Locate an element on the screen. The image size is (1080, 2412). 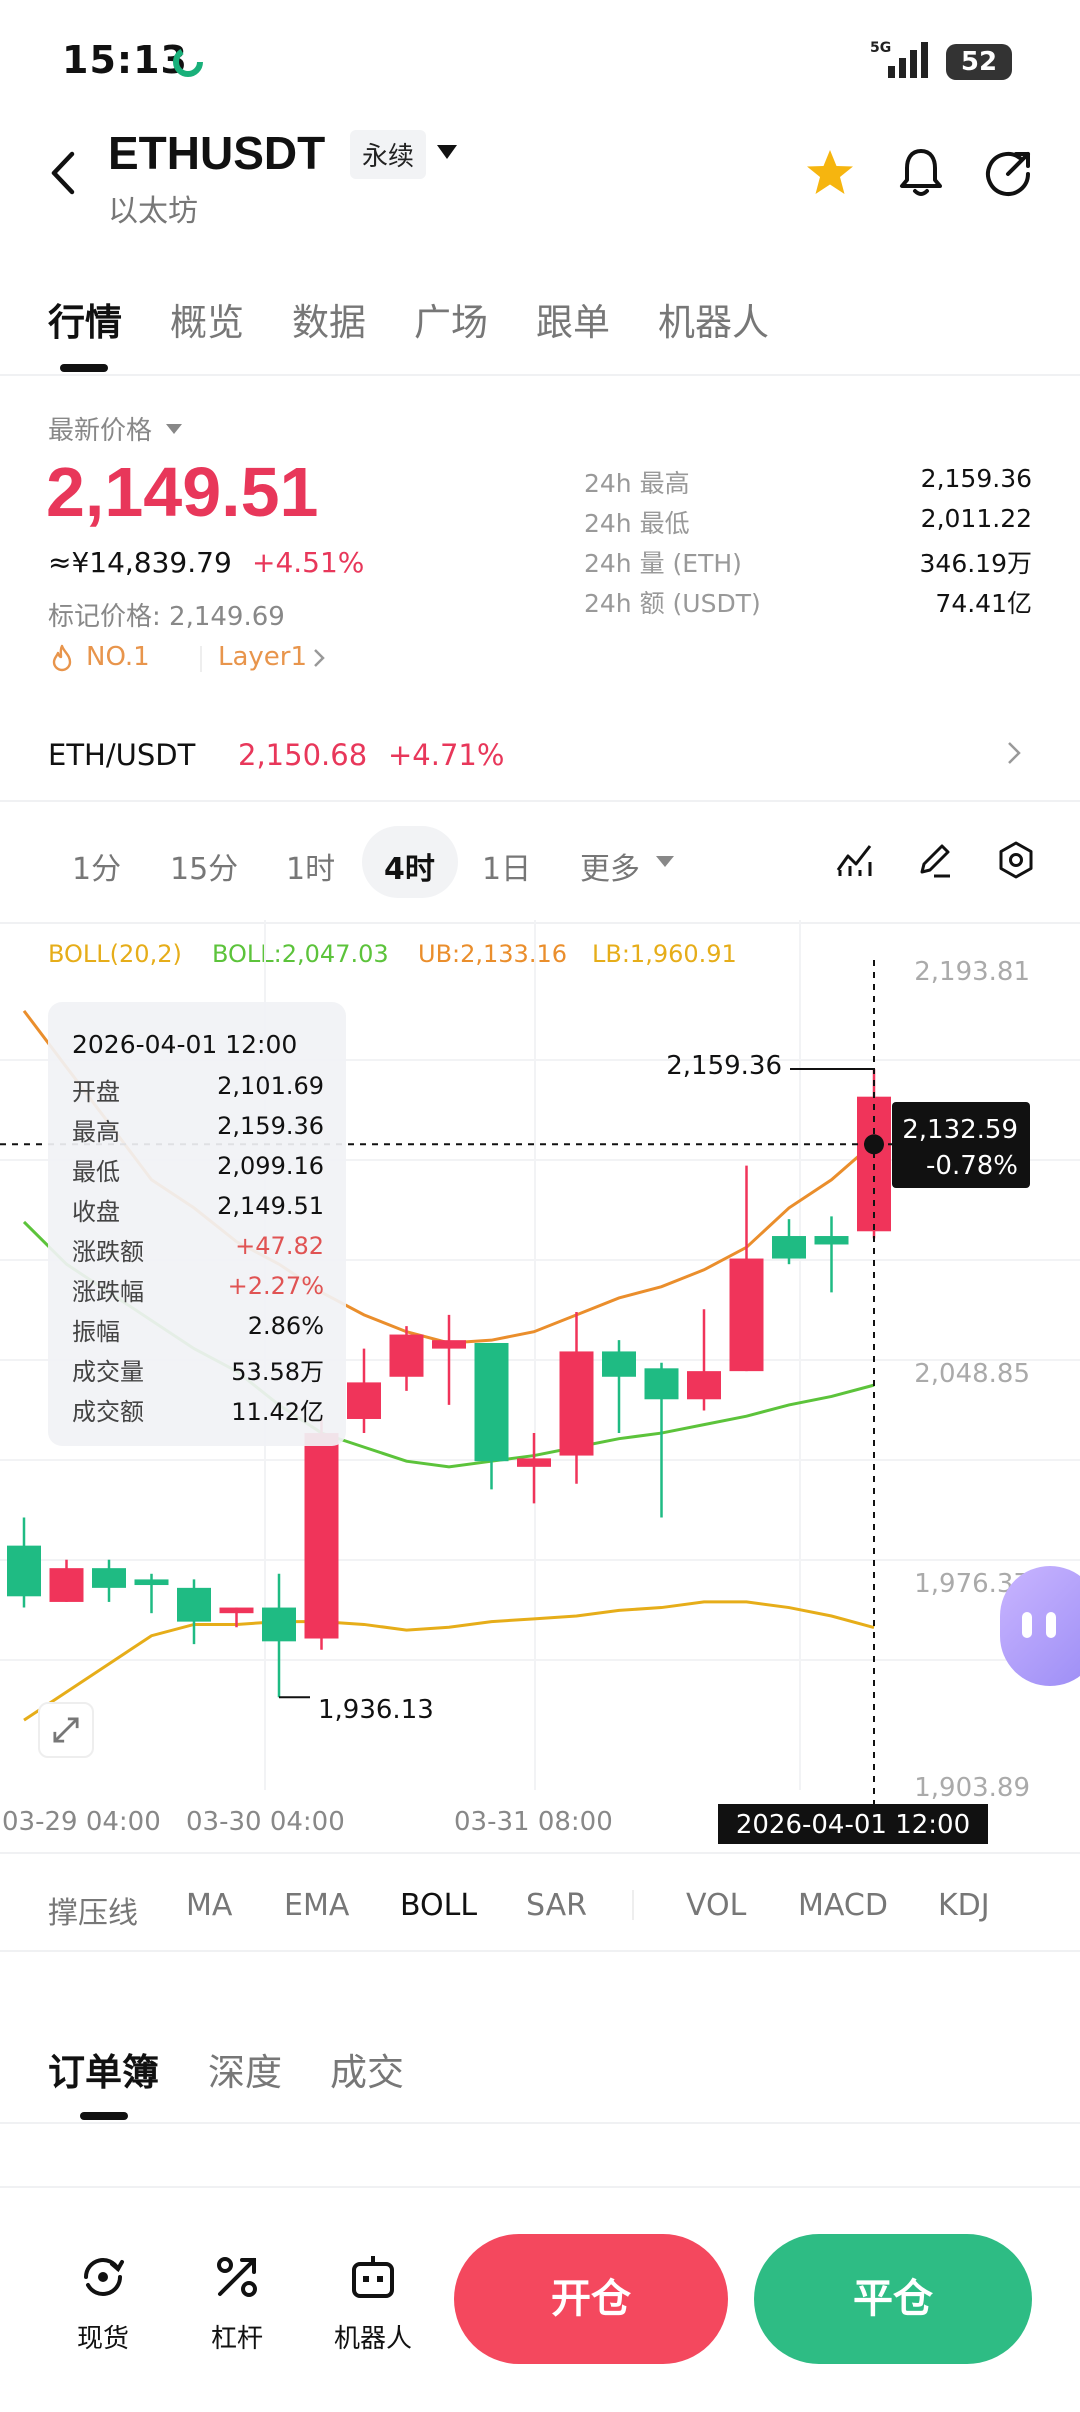
stat-value-turnover: 74.41亿 is located at coordinates (983, 603).